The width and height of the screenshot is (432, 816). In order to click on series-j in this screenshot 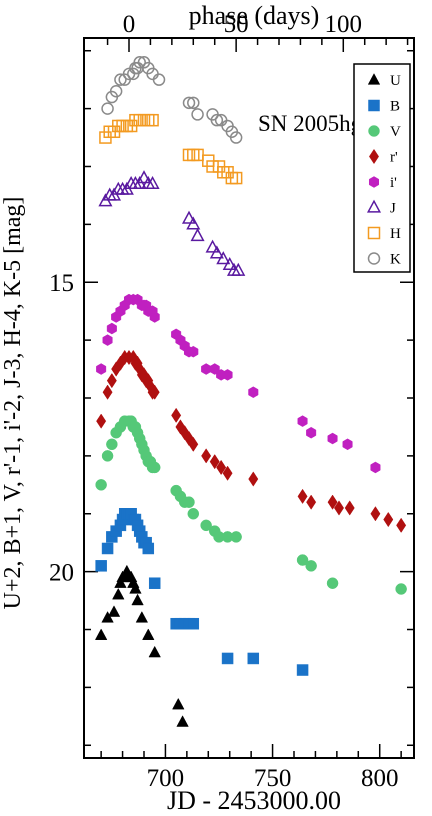, I will do `click(172, 223)`.